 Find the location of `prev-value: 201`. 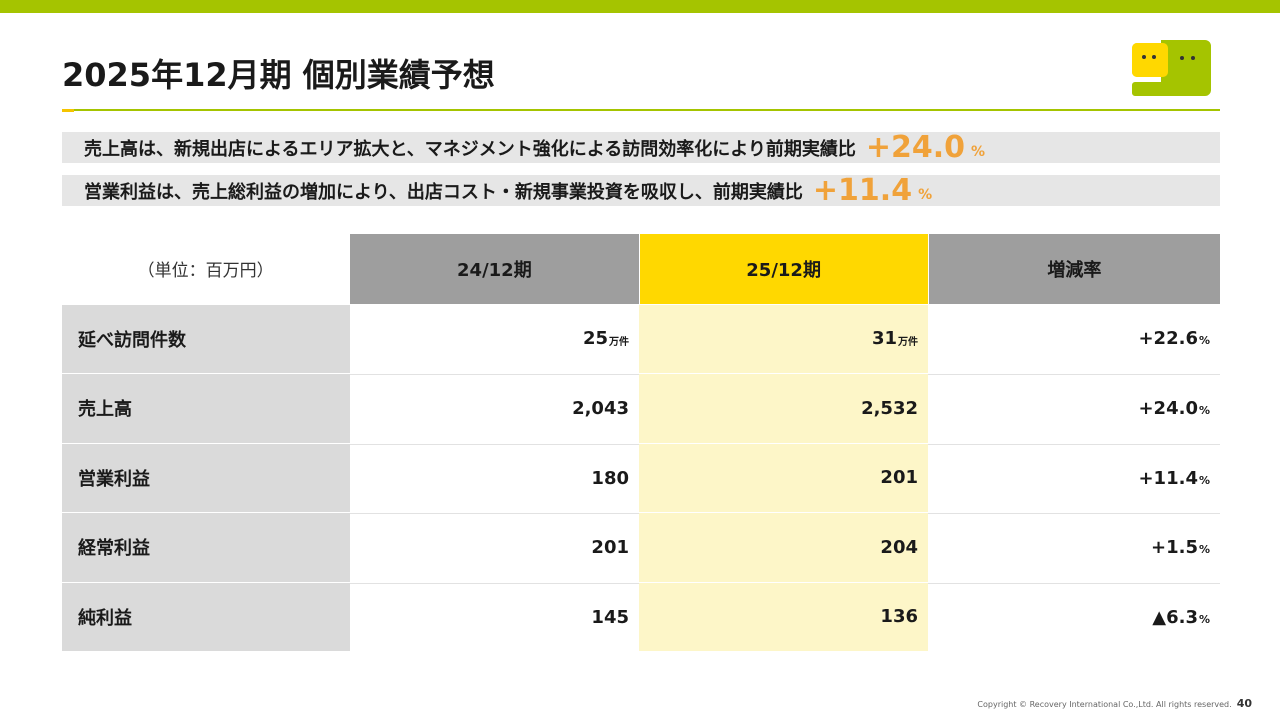

prev-value: 201 is located at coordinates (494, 547).